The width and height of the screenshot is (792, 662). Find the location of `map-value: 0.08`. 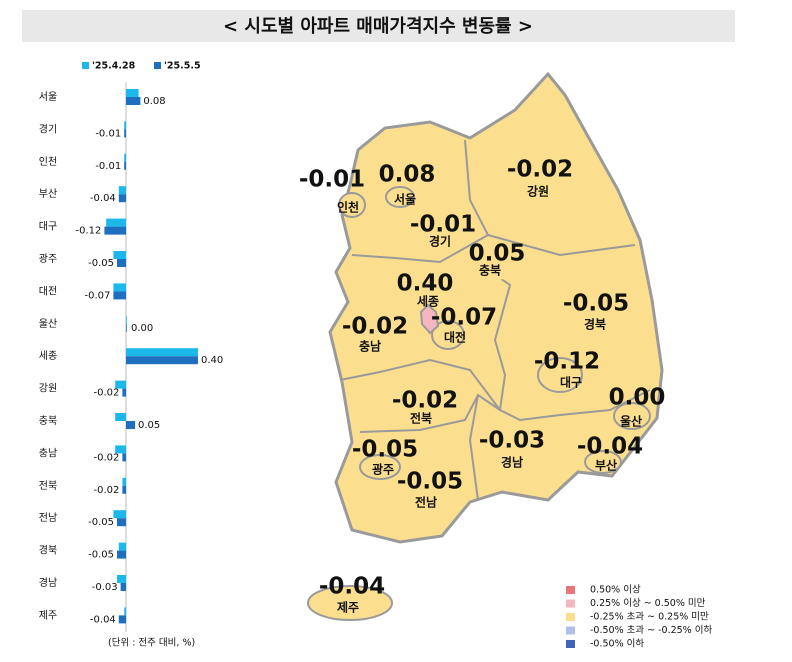

map-value: 0.08 is located at coordinates (407, 175).